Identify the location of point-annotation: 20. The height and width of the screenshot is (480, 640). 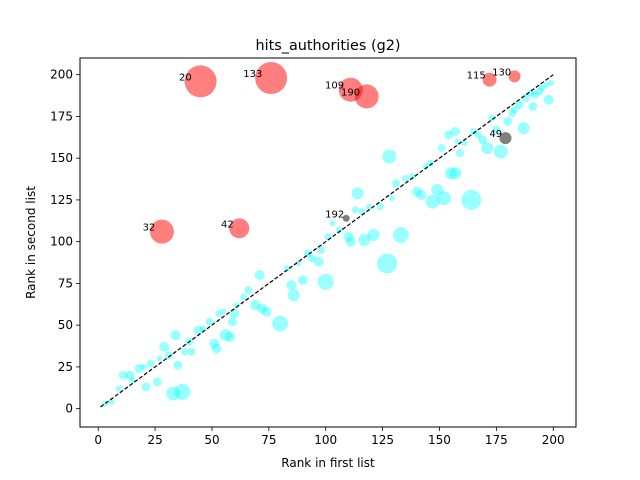
(185, 77).